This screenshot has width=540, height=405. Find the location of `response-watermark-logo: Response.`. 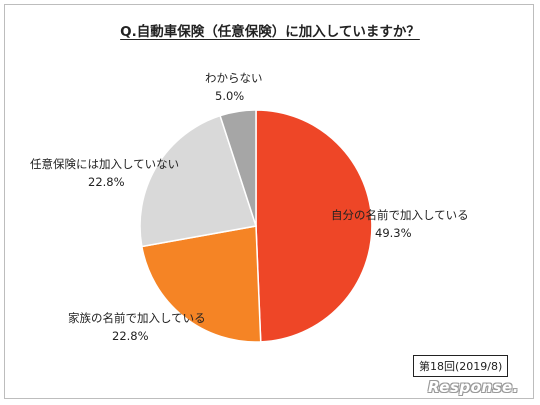

response-watermark-logo: Response. is located at coordinates (473, 387).